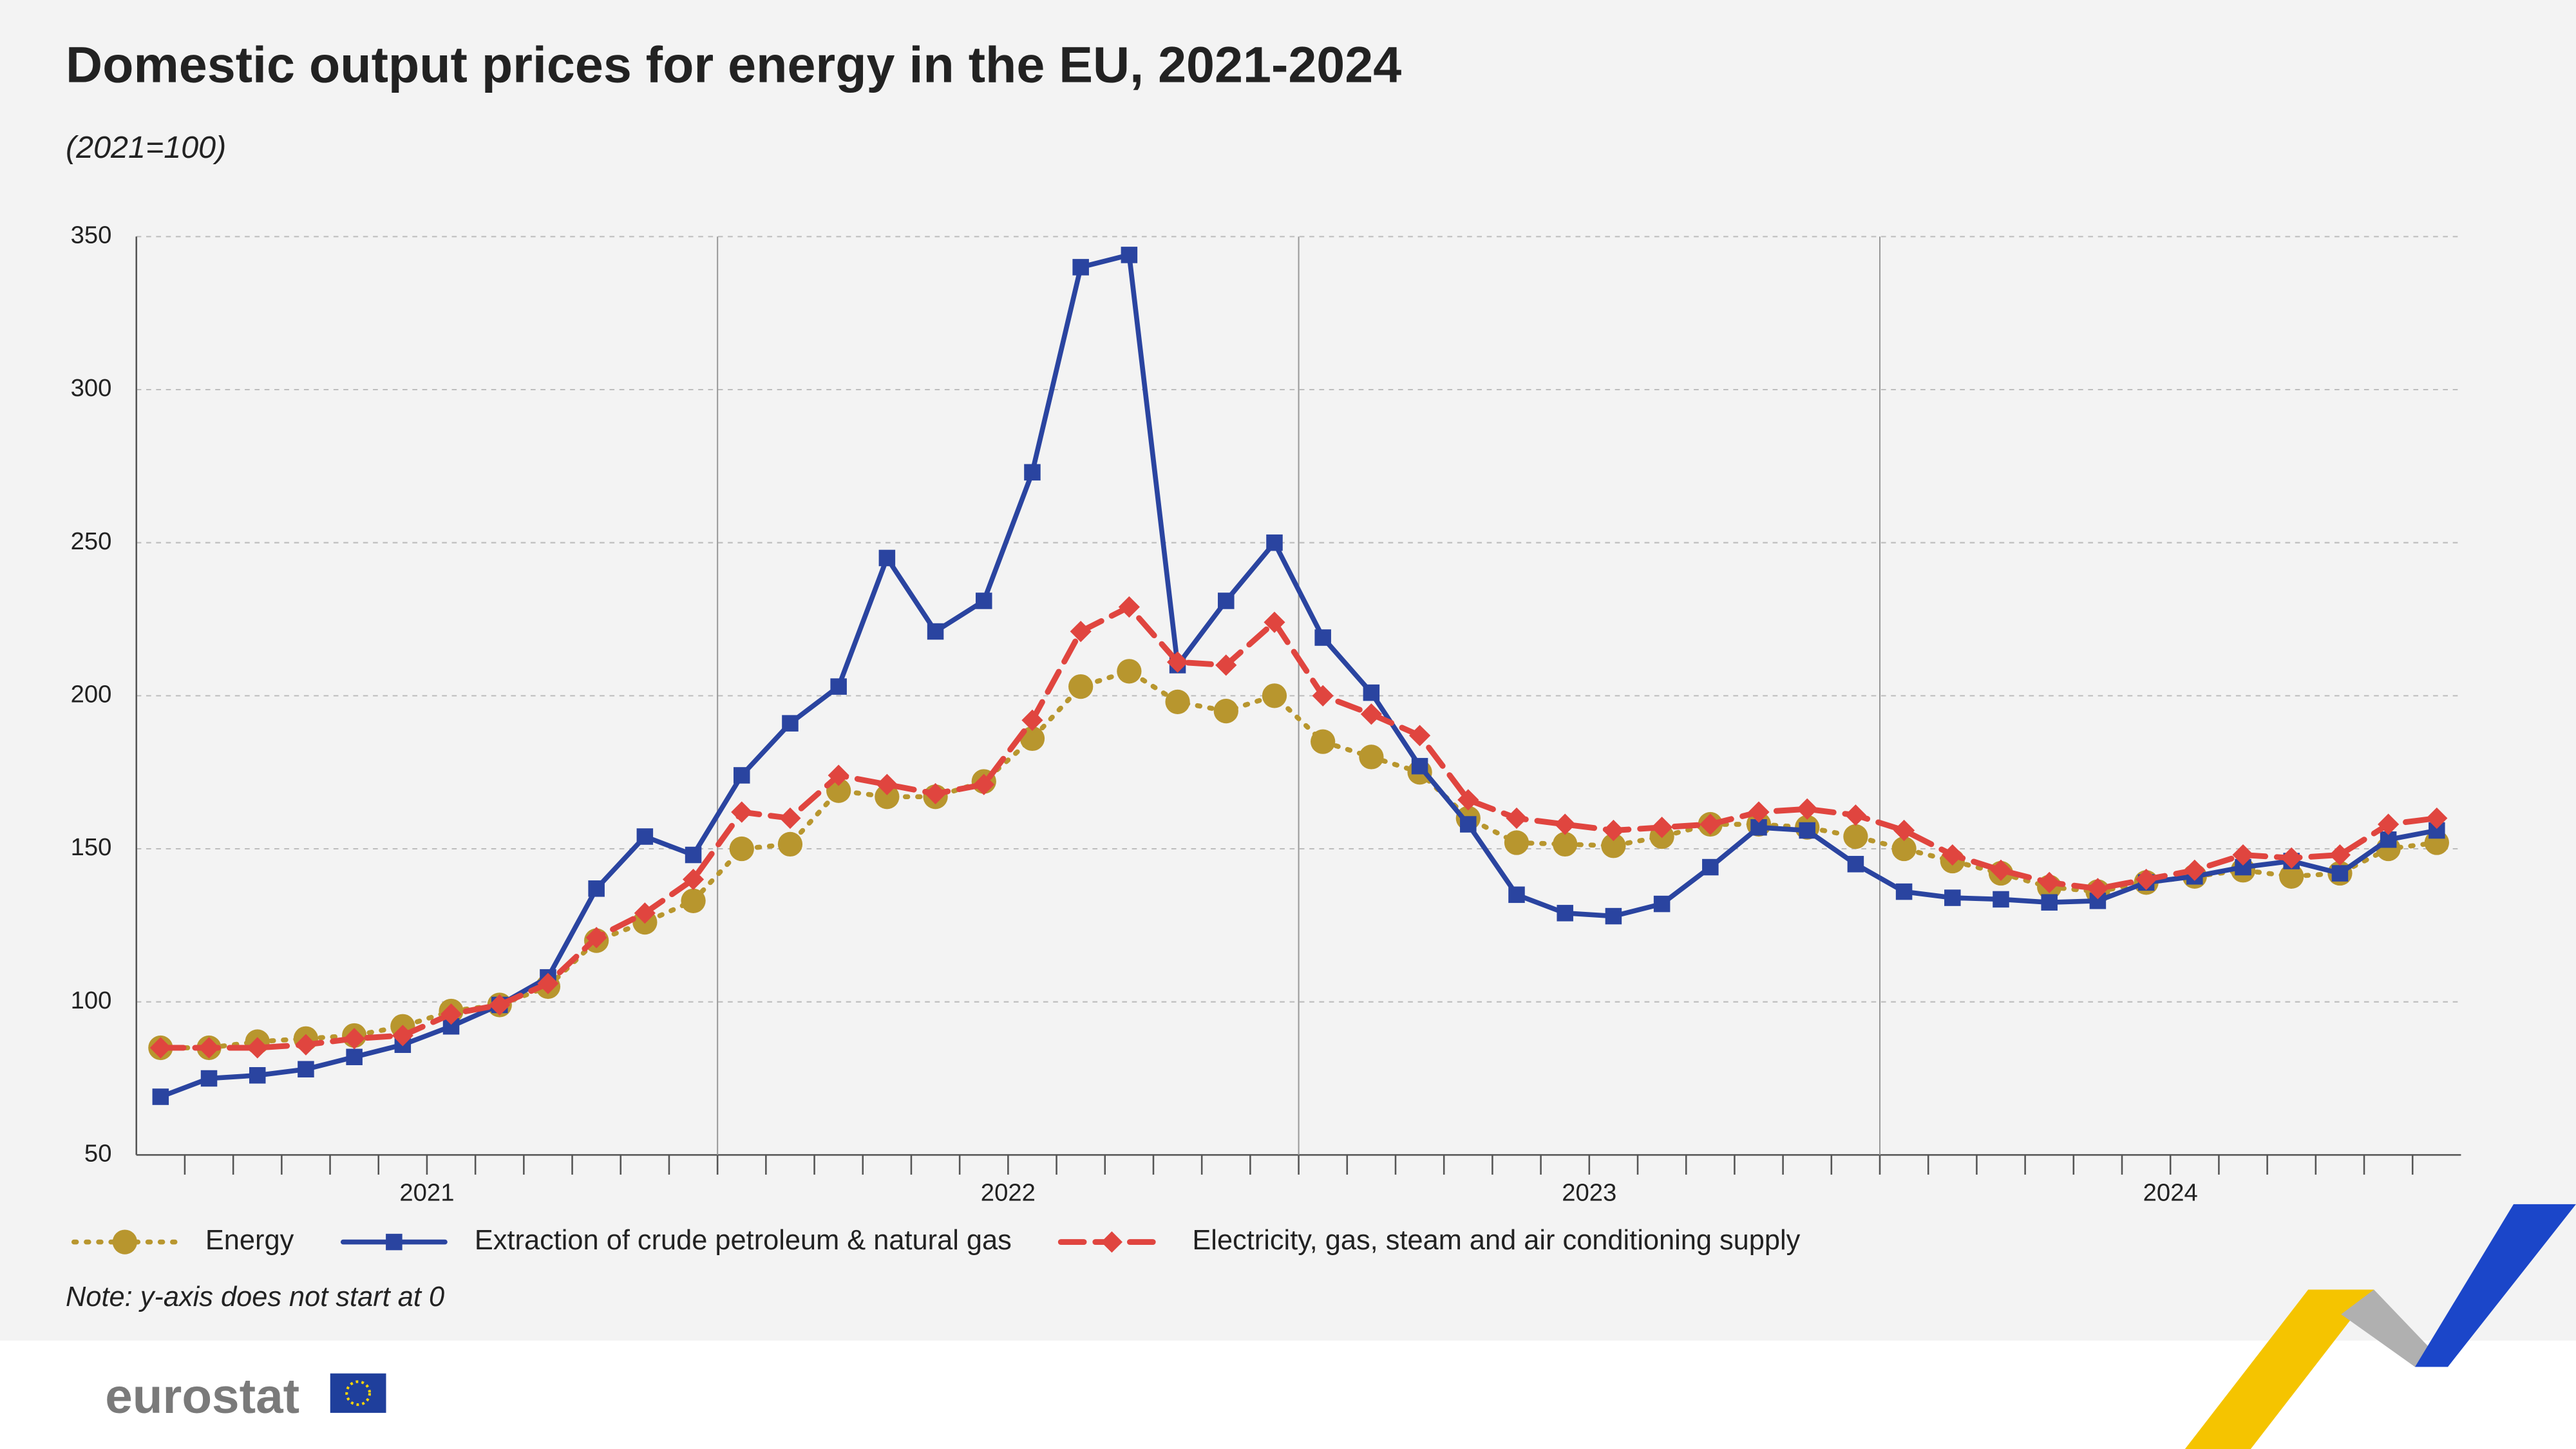 The image size is (2576, 1449). I want to click on logo: eurostat, so click(246, 1397).